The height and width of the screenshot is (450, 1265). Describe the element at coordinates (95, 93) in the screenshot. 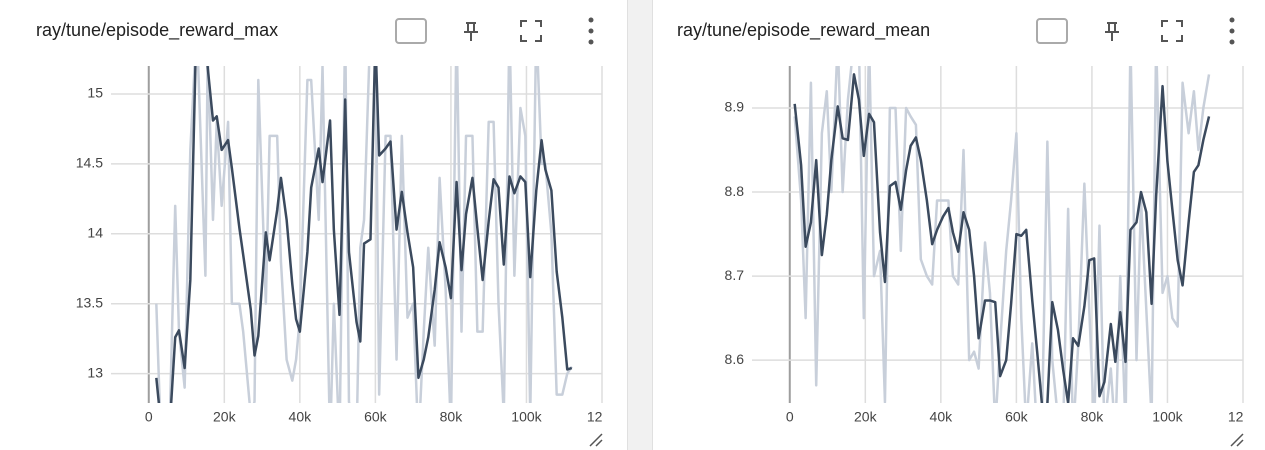

I see `y-tick-label: 15` at that location.